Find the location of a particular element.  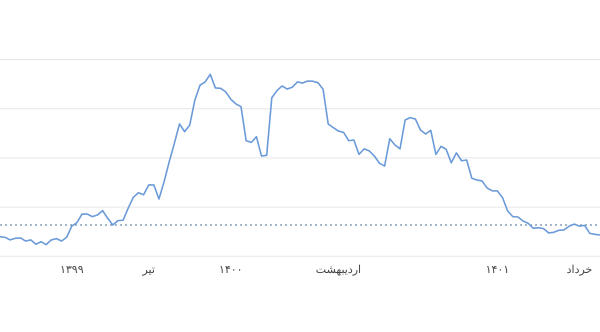

x-tick: ۱۴۰۱ is located at coordinates (498, 269).